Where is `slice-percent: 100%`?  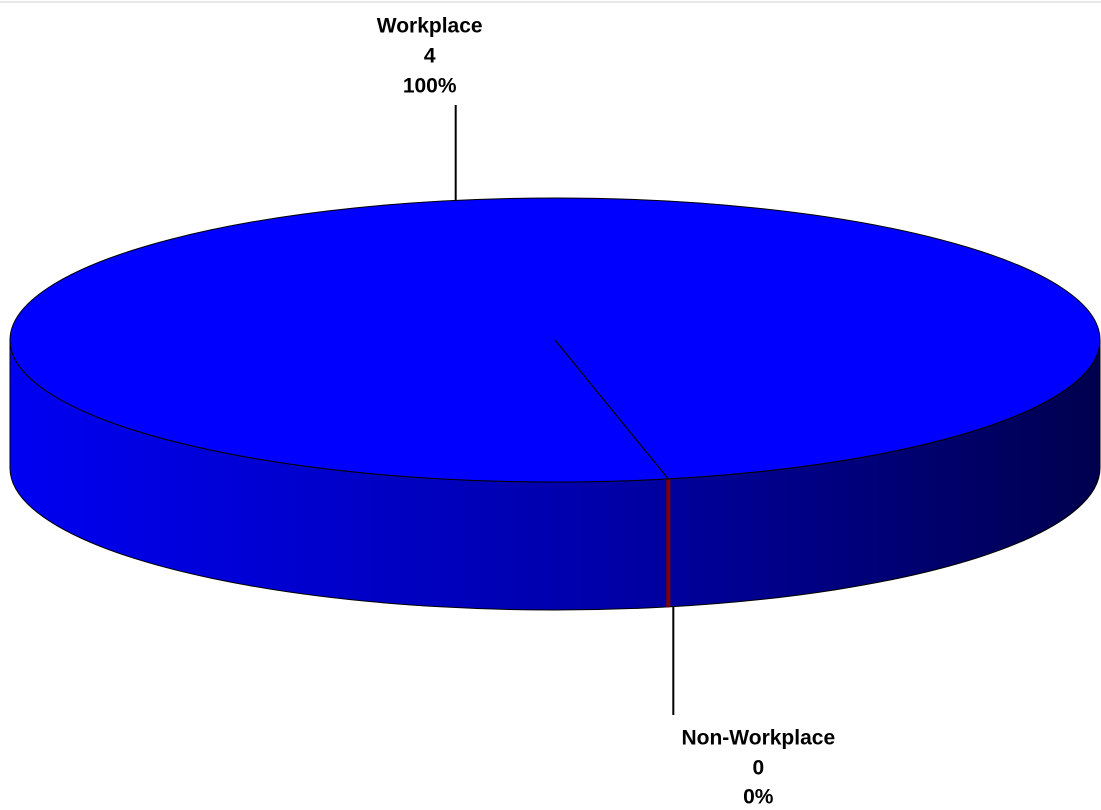 slice-percent: 100% is located at coordinates (430, 86).